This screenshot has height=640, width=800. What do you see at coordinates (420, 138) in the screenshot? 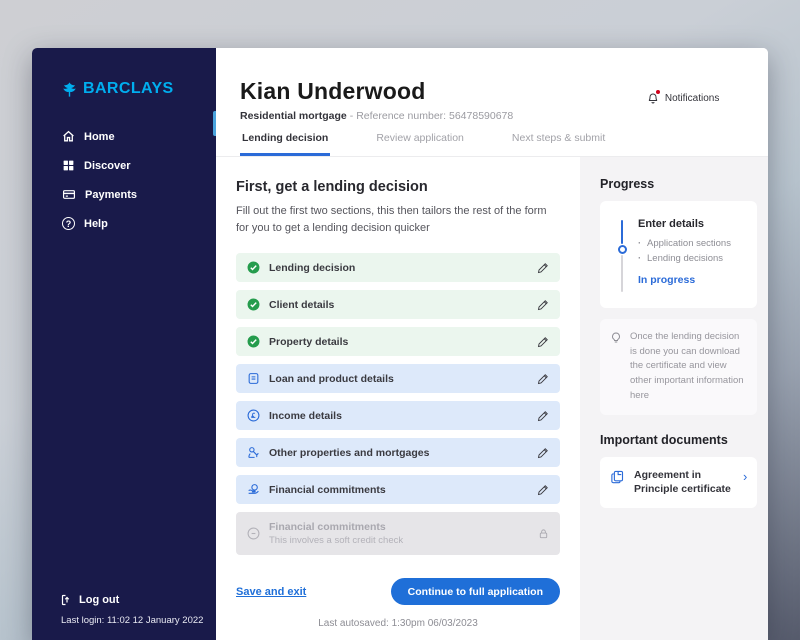
I see `tab-review-application: Review application` at bounding box center [420, 138].